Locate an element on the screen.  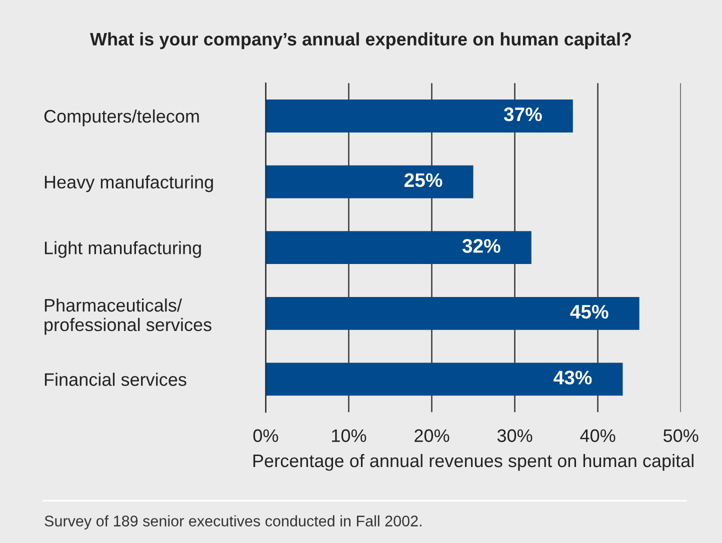
y-tick-label: Heavy manufacturing is located at coordinates (128, 183).